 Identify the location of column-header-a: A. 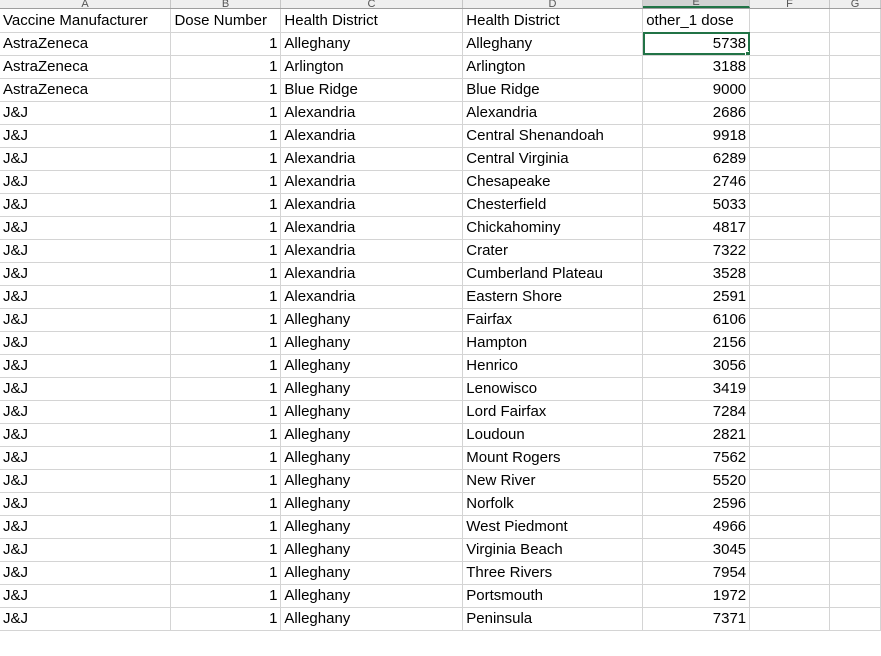
(85, 5).